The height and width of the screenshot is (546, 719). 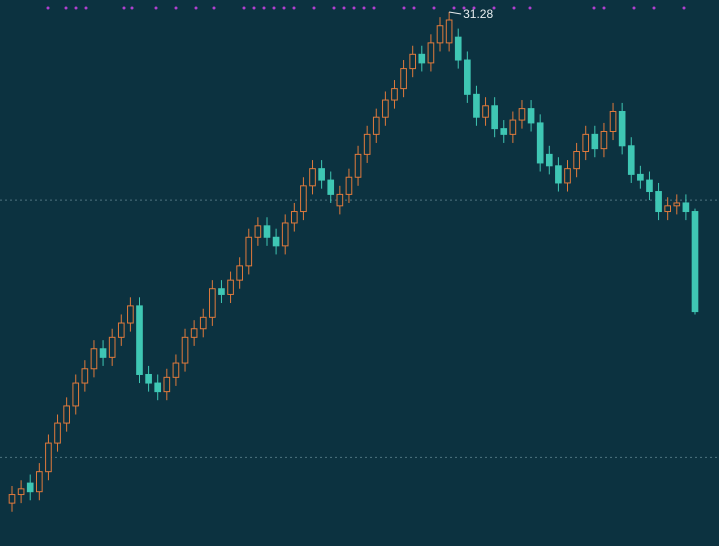 What do you see at coordinates (455, 13) in the screenshot?
I see `max-pointer` at bounding box center [455, 13].